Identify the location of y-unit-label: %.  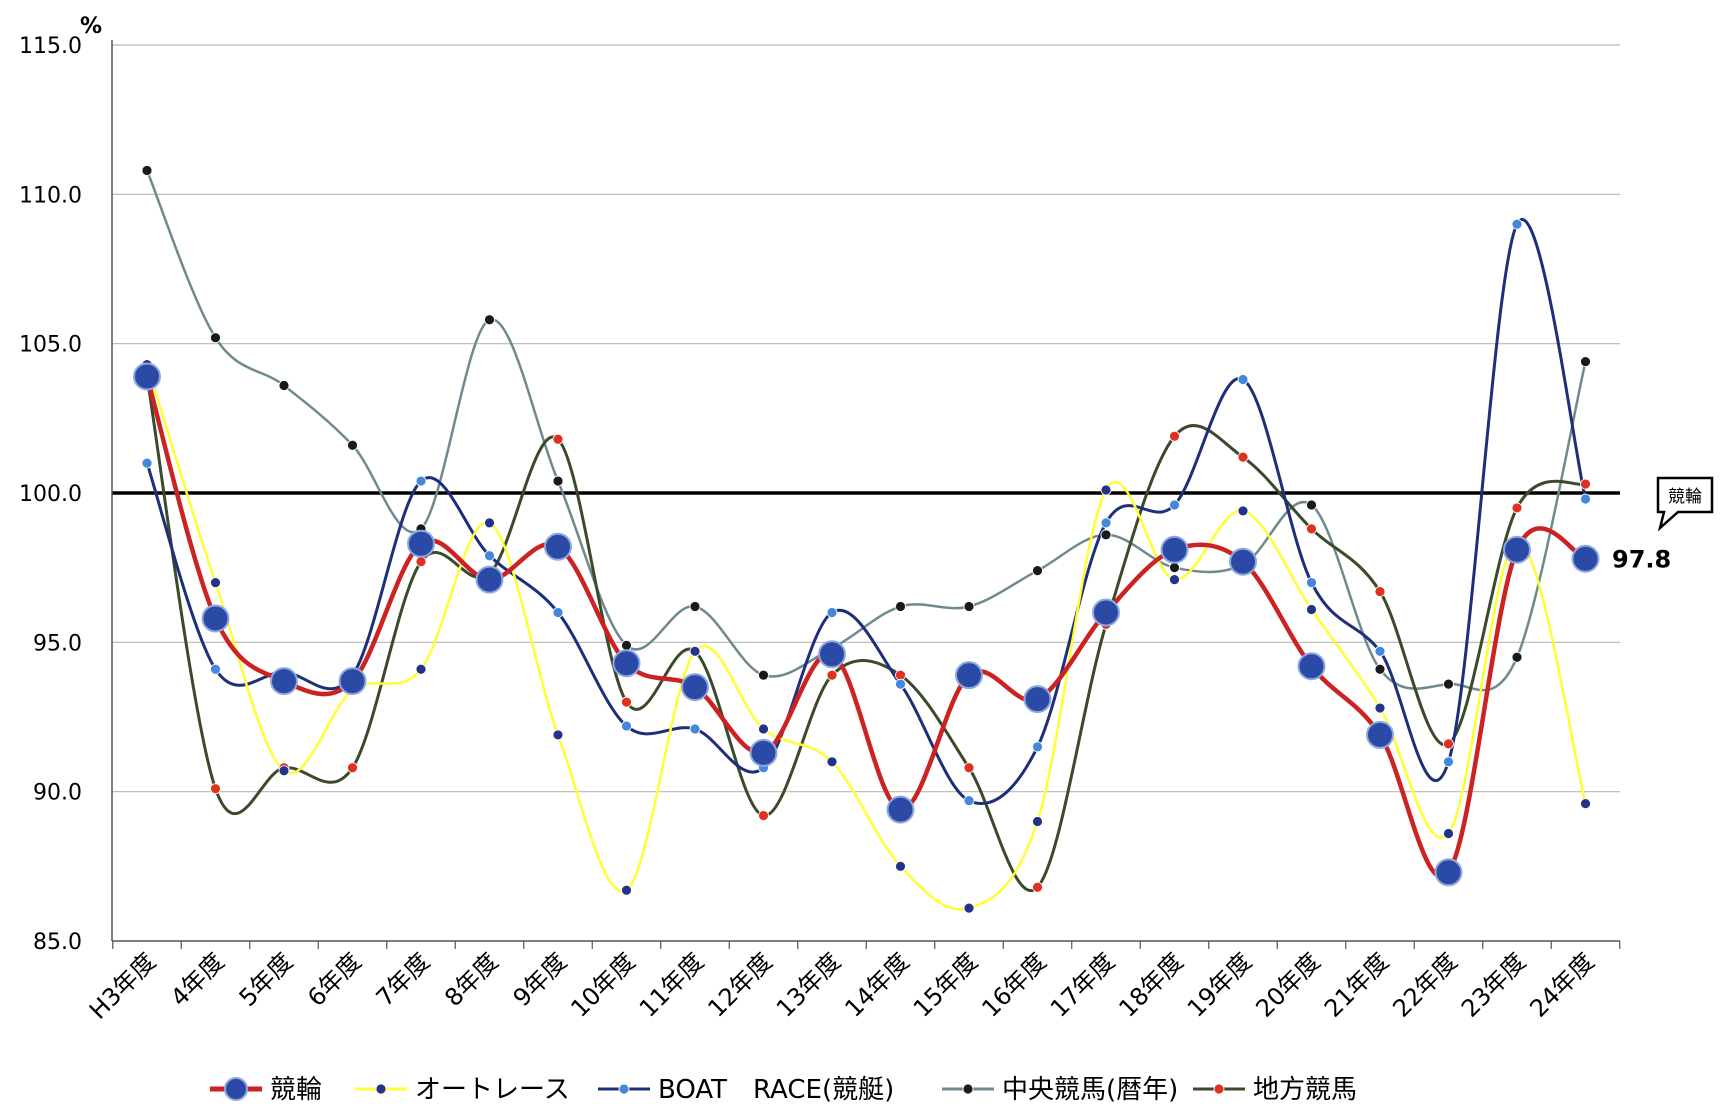
(91, 26).